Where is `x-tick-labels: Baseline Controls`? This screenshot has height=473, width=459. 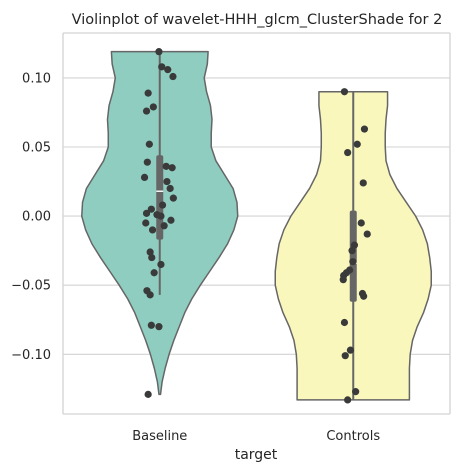 x-tick-labels: Baseline Controls is located at coordinates (256, 436).